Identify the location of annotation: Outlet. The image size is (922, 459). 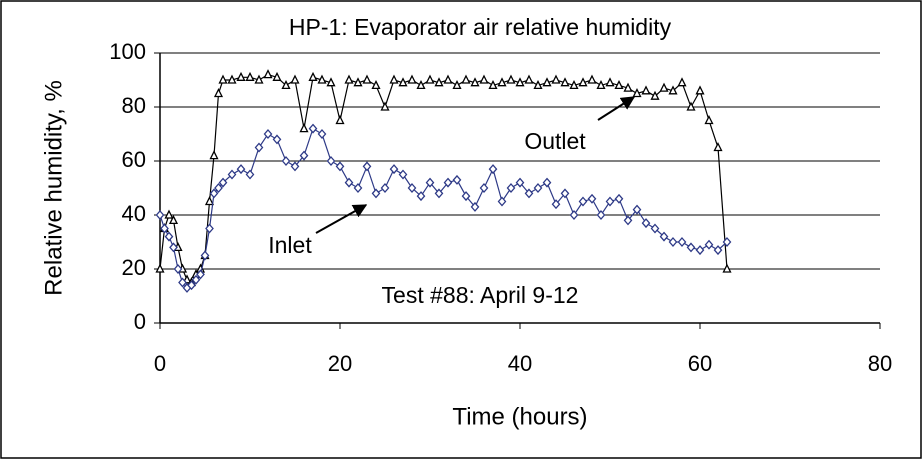
(555, 141).